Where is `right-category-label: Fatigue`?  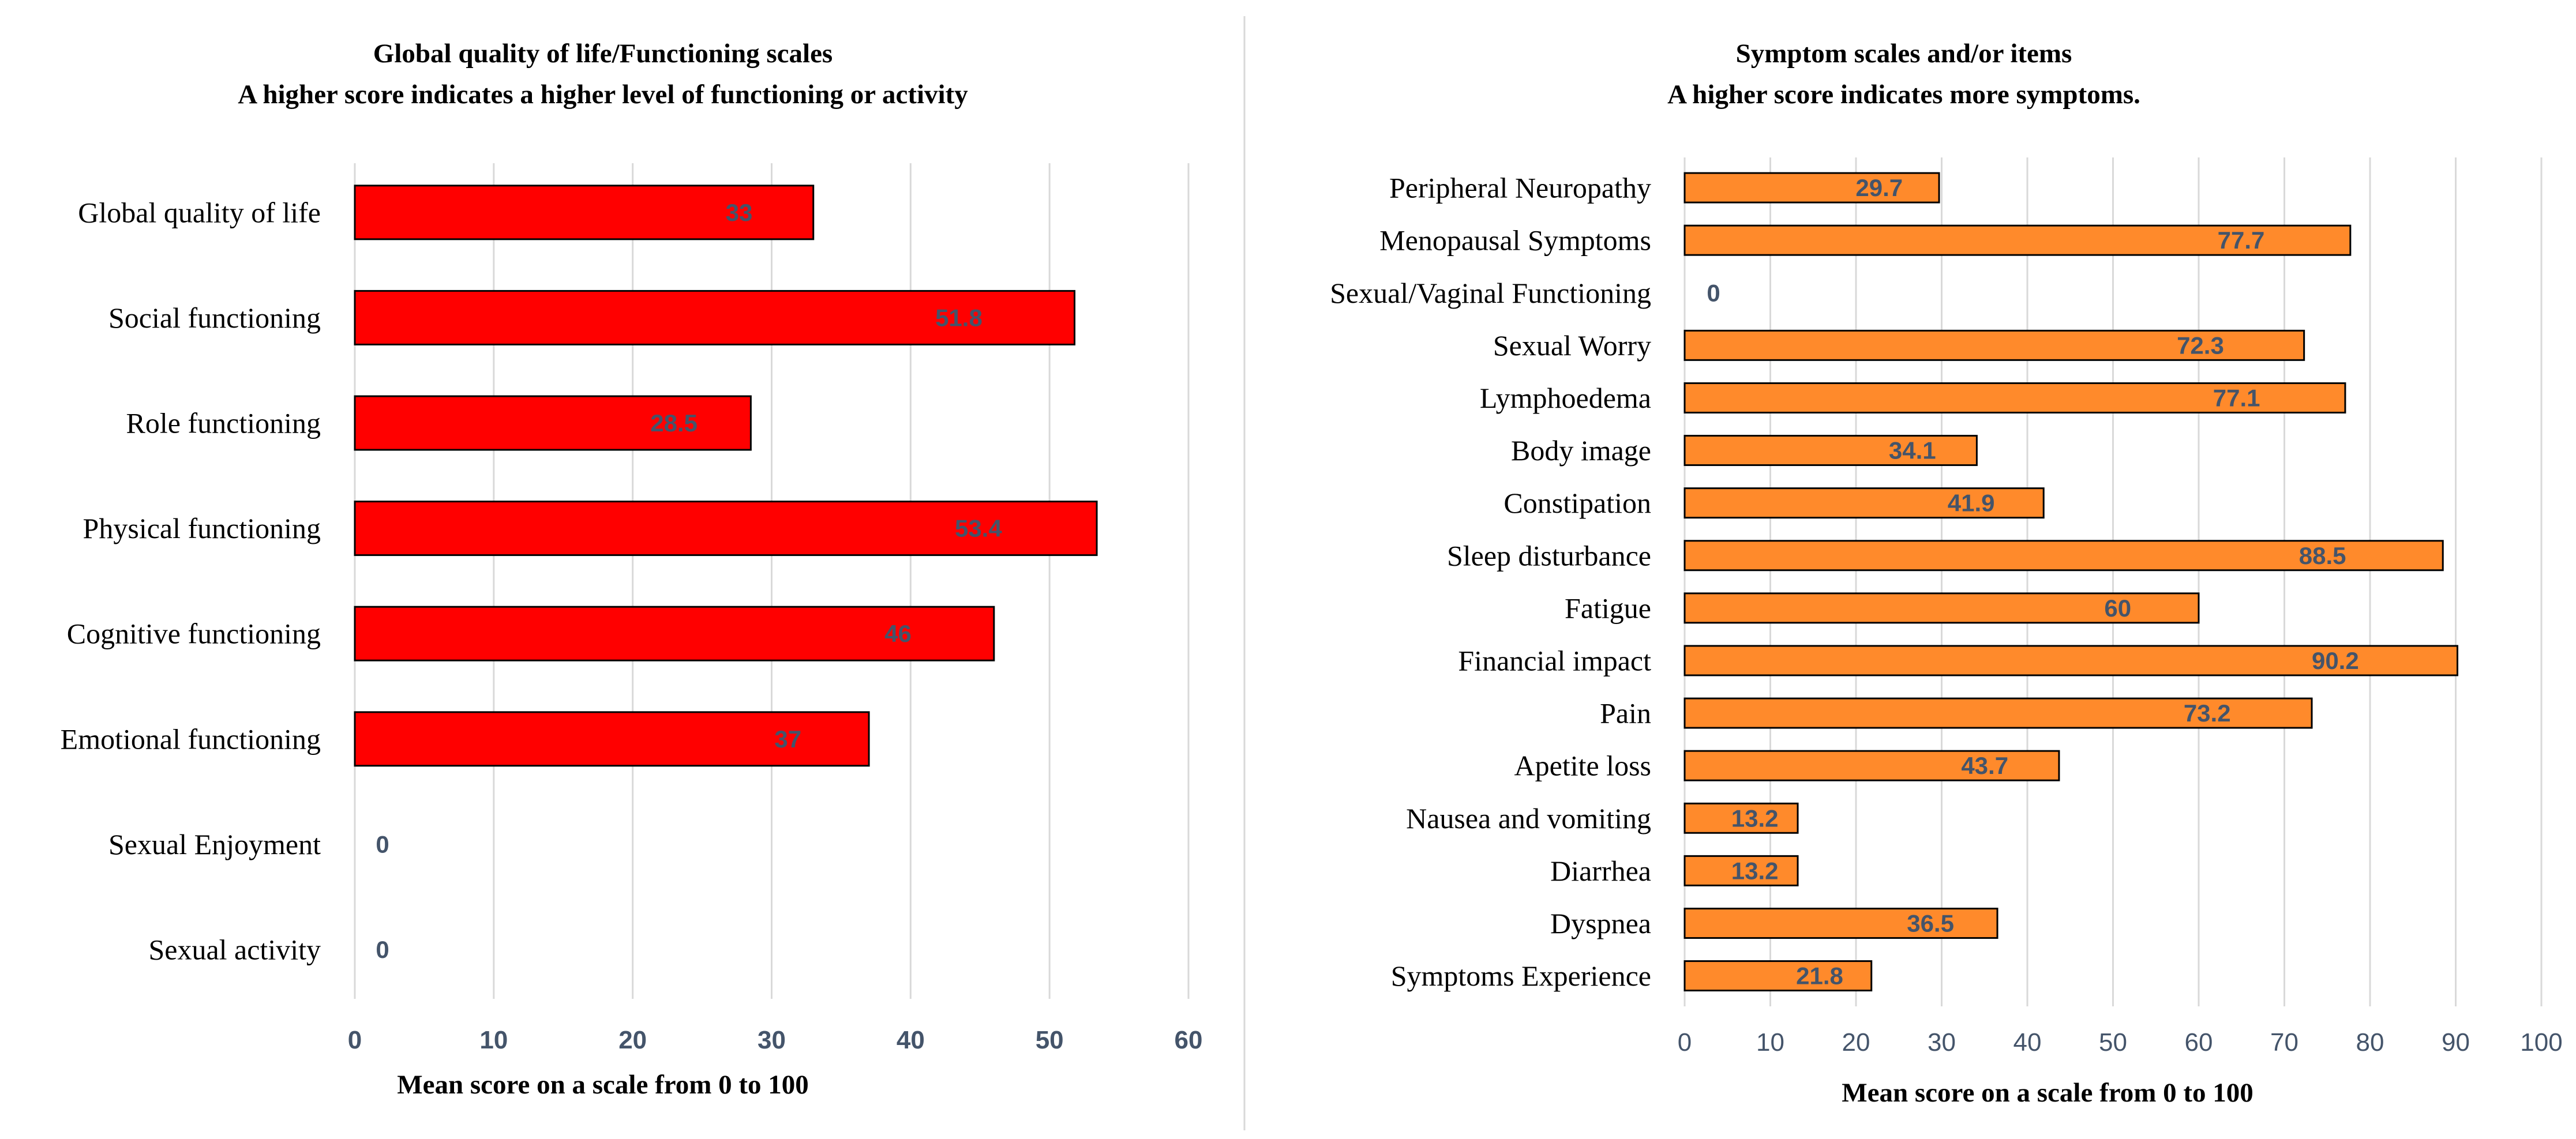
right-category-label: Fatigue is located at coordinates (1608, 608).